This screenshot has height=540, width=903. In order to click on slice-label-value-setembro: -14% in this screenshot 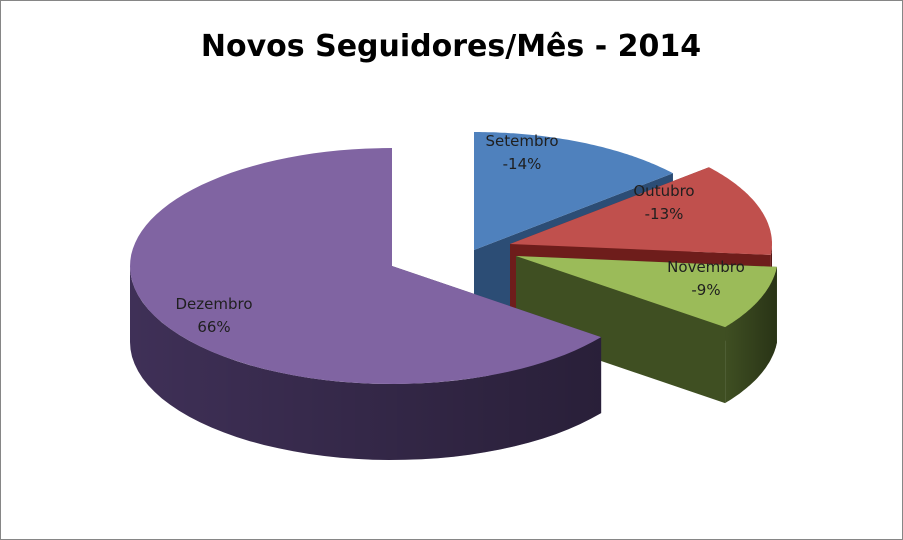, I will do `click(522, 164)`.